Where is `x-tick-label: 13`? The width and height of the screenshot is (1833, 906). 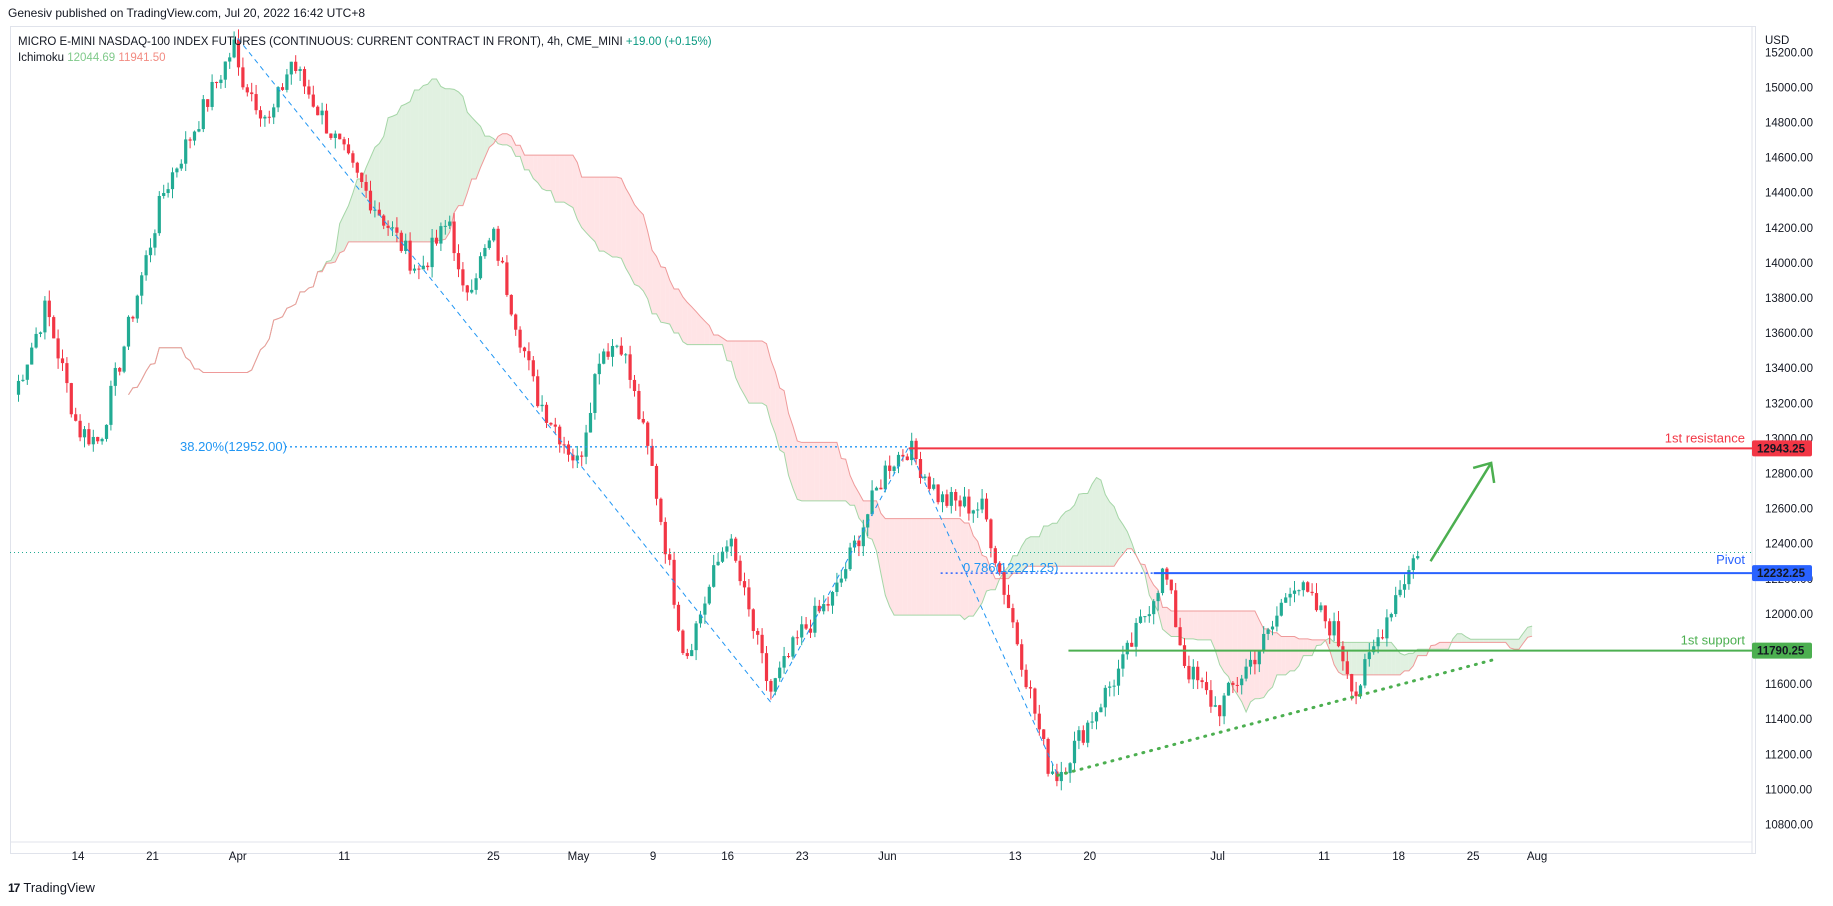 x-tick-label: 13 is located at coordinates (1015, 857).